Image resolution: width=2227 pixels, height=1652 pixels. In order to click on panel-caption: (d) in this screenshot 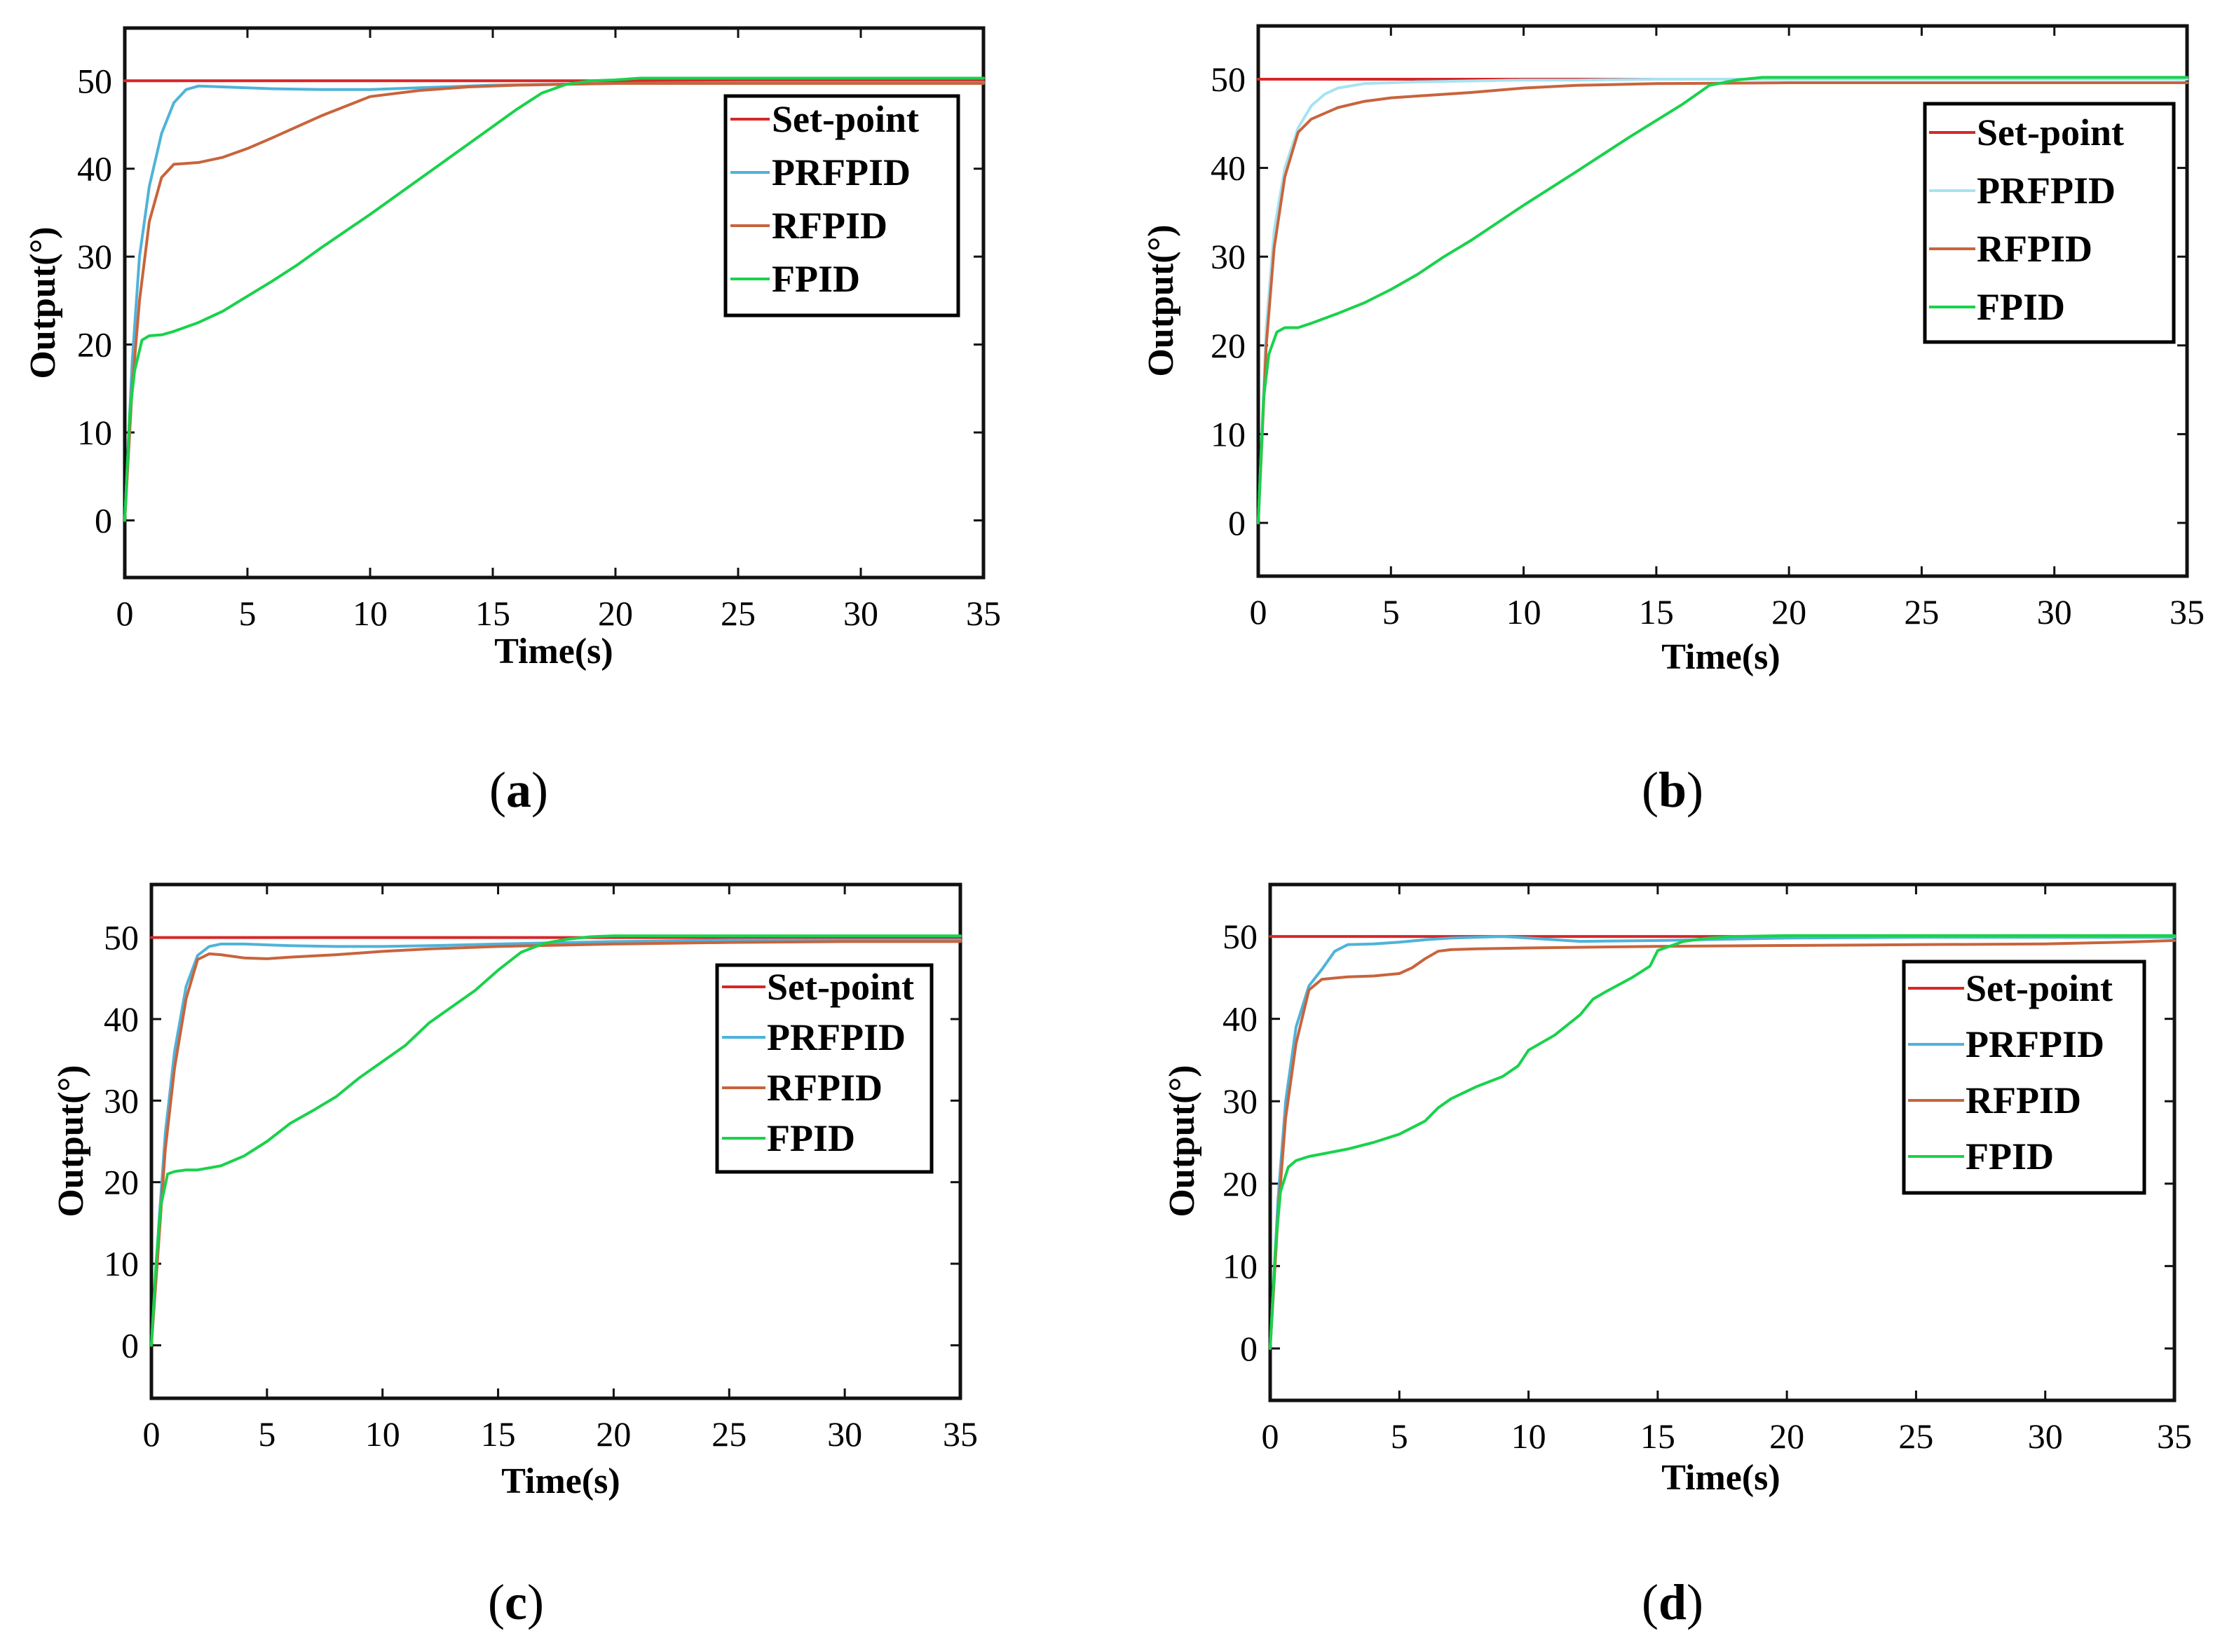, I will do `click(1672, 1602)`.